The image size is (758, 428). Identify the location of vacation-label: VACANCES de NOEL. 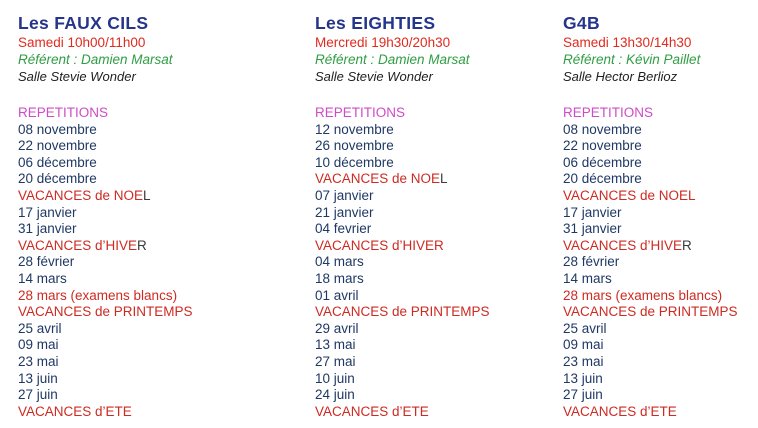
(440, 179).